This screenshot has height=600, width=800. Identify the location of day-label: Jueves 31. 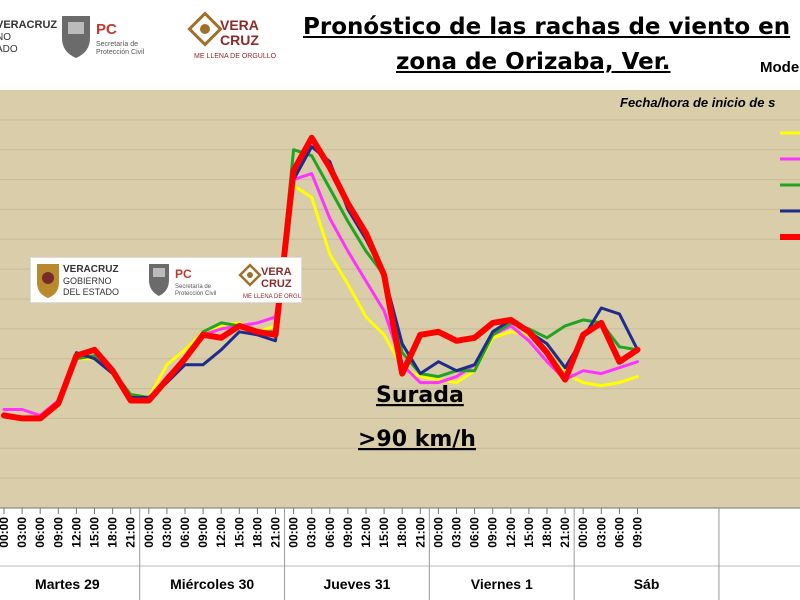
(356, 584).